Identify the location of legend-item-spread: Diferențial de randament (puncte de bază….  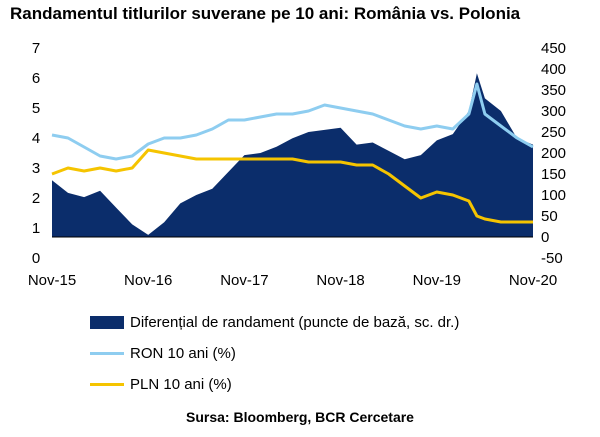
(274, 322).